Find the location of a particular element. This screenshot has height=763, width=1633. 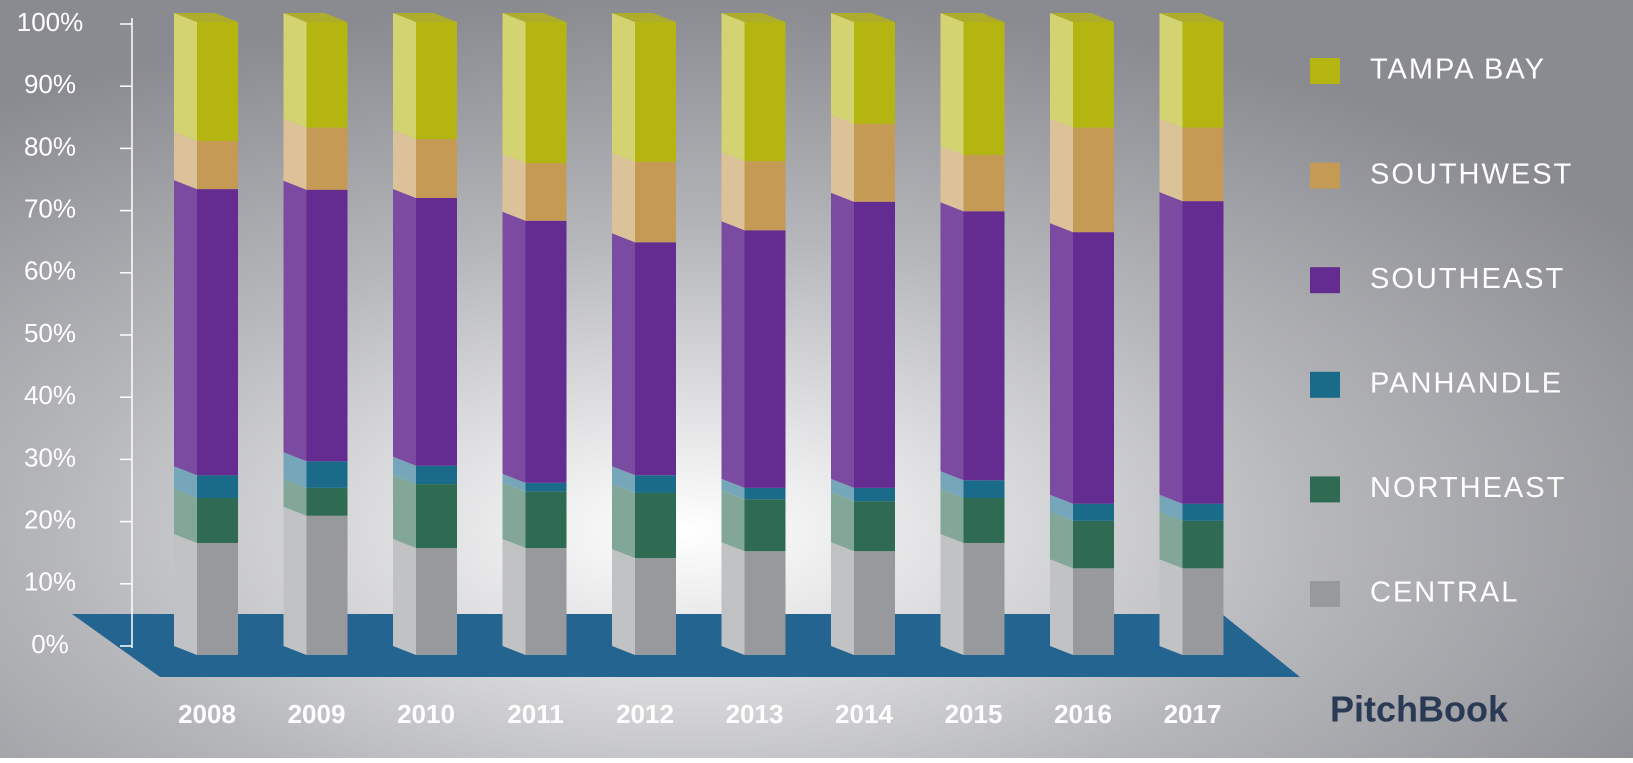

legend-label: PANHANDLE is located at coordinates (1466, 383).